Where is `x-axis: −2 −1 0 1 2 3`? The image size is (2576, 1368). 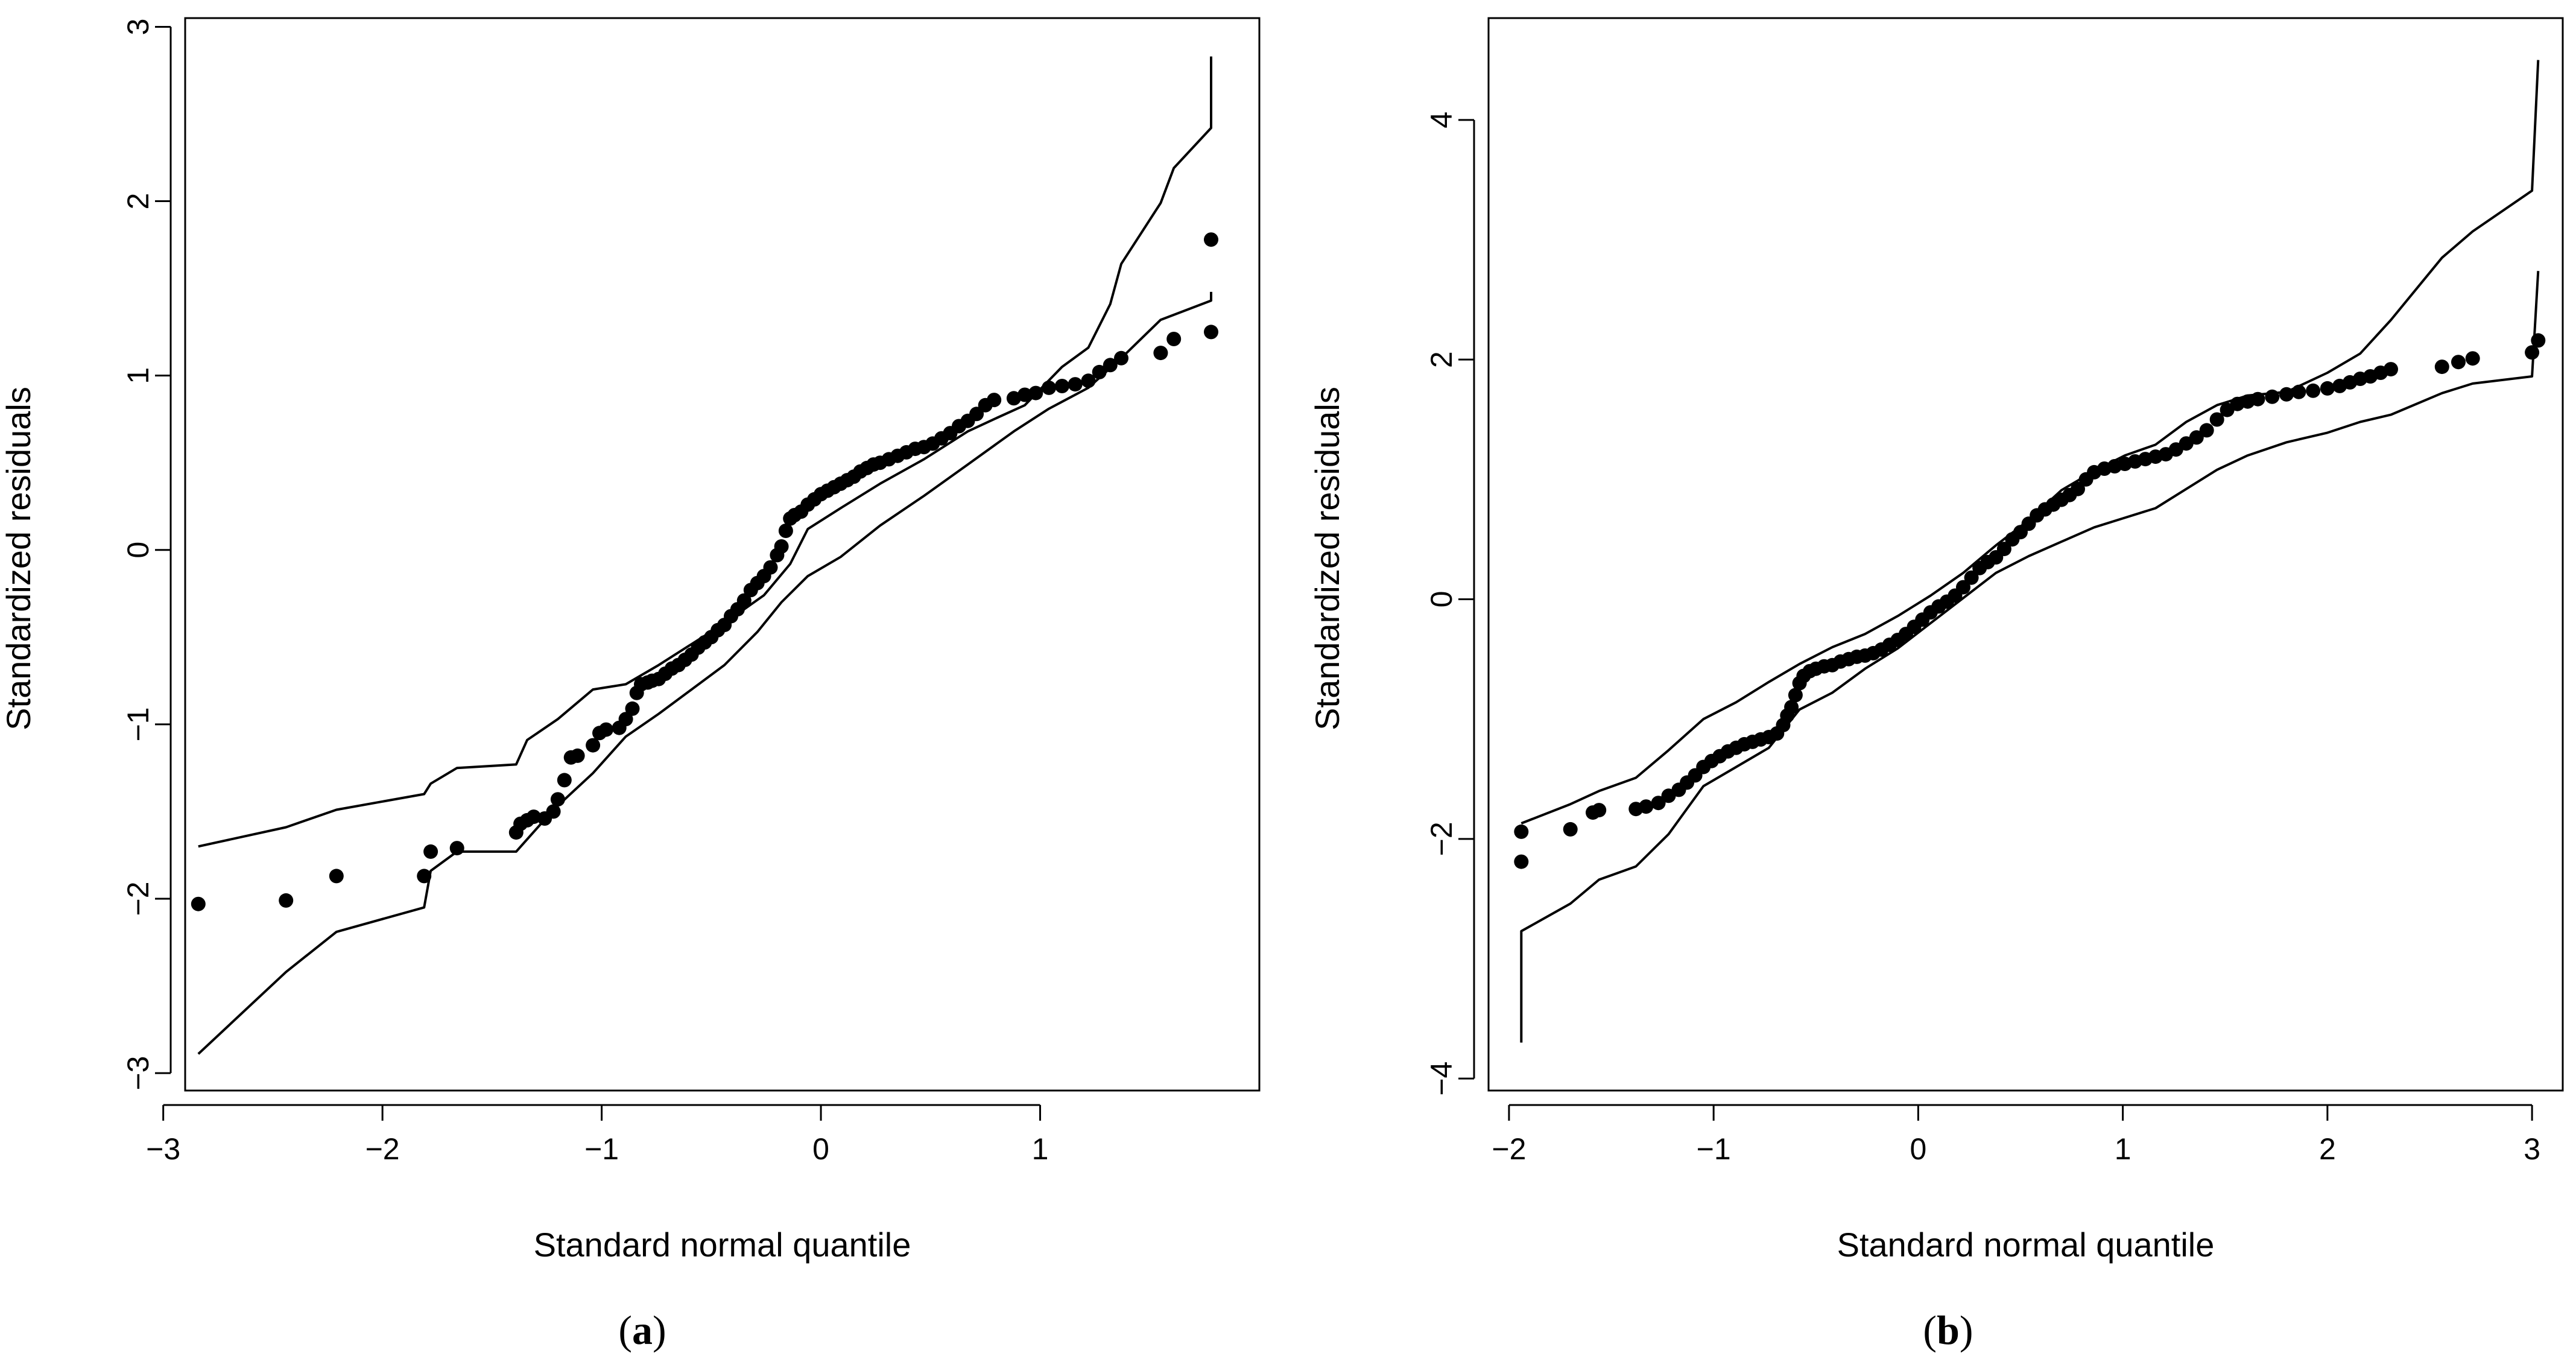 x-axis: −2 −1 0 1 2 3 is located at coordinates (2016, 1135).